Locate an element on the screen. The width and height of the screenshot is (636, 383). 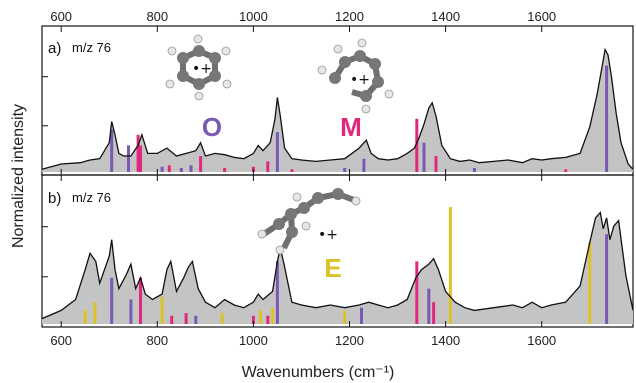
panel-a-mz: m/z 76 is located at coordinates (91, 47).